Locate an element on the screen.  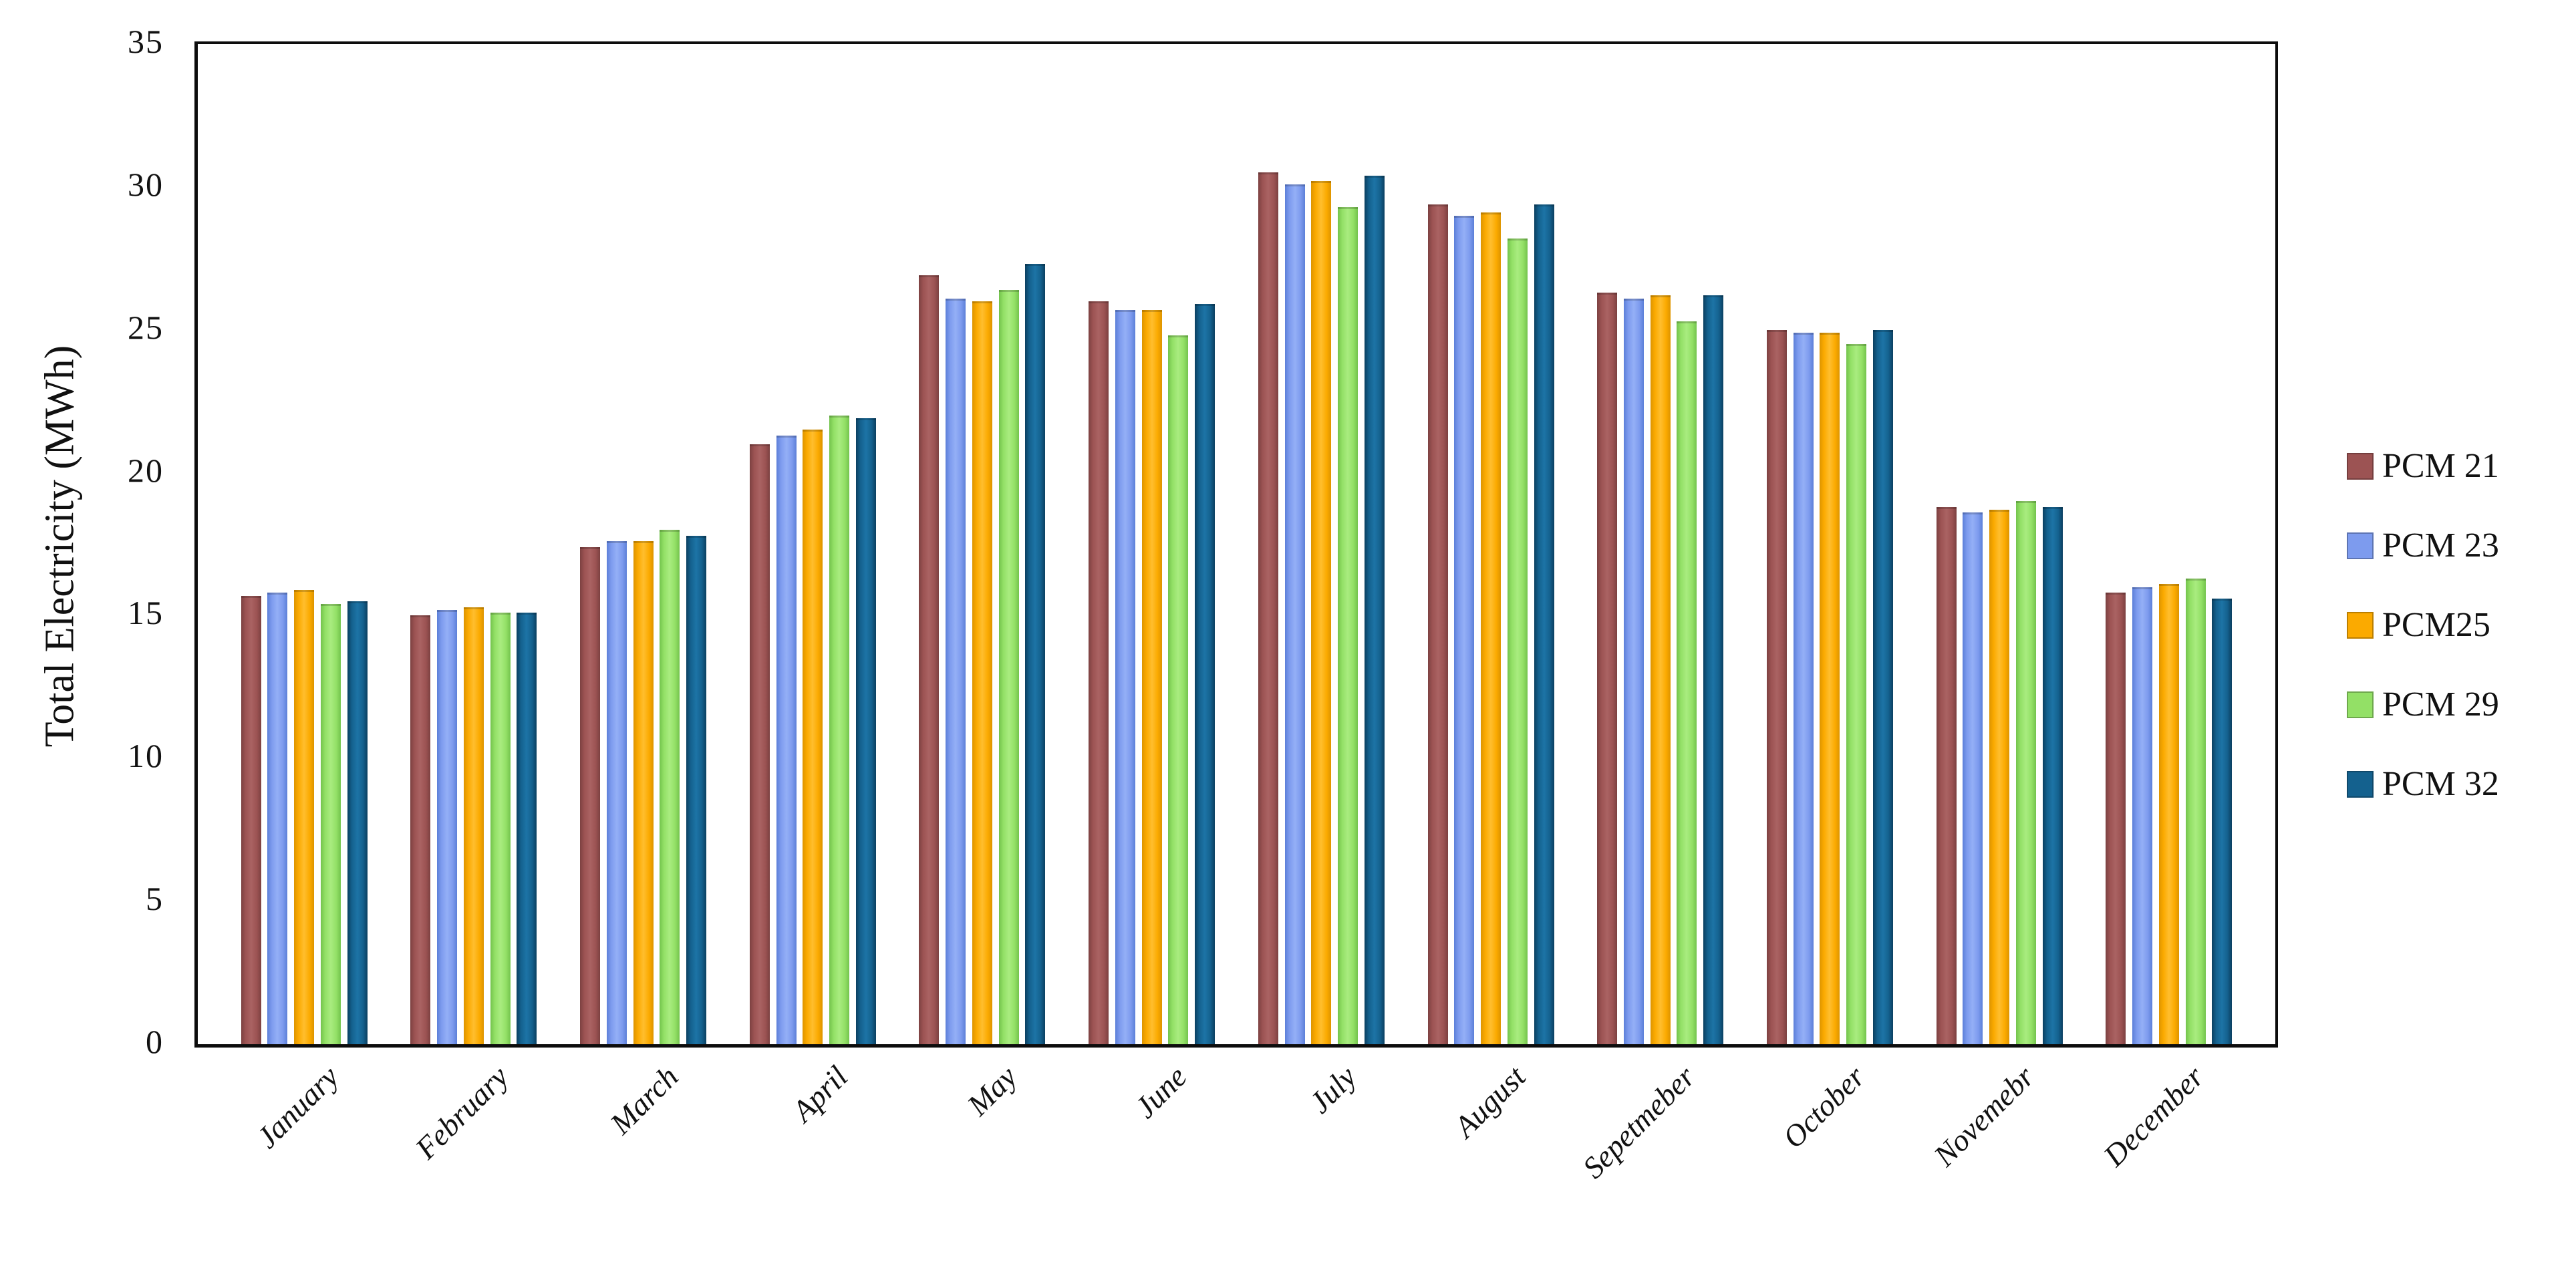
legend-label-pcm-21: PCM 21 is located at coordinates (2440, 466).